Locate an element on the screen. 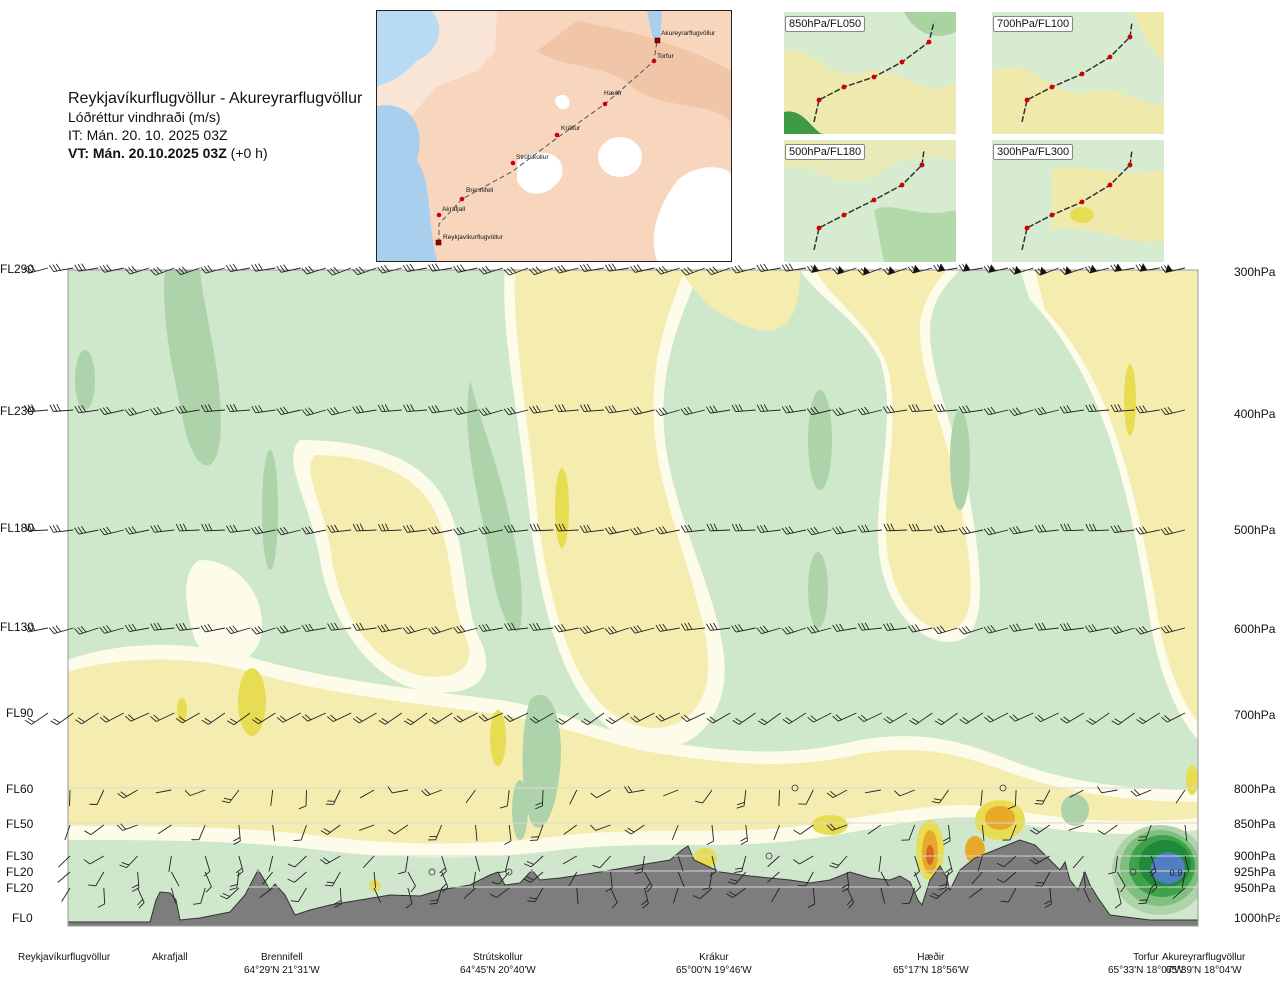  right-label-600: 600hPa is located at coordinates (1255, 629).